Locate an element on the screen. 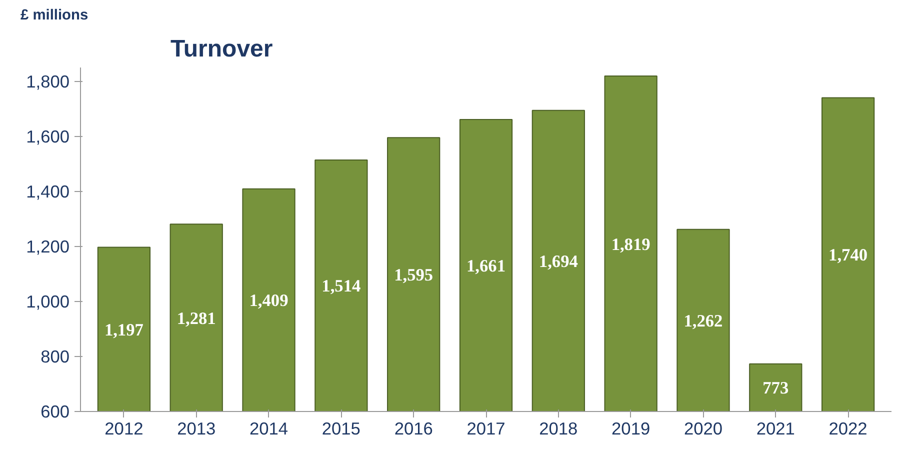 This screenshot has width=921, height=451. y-tick-label: 1,400 is located at coordinates (48, 191).